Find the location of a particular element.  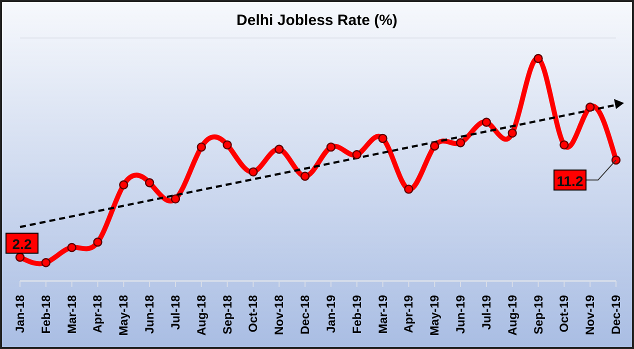

x-tick-label: Feb-19 is located at coordinates (357, 314).